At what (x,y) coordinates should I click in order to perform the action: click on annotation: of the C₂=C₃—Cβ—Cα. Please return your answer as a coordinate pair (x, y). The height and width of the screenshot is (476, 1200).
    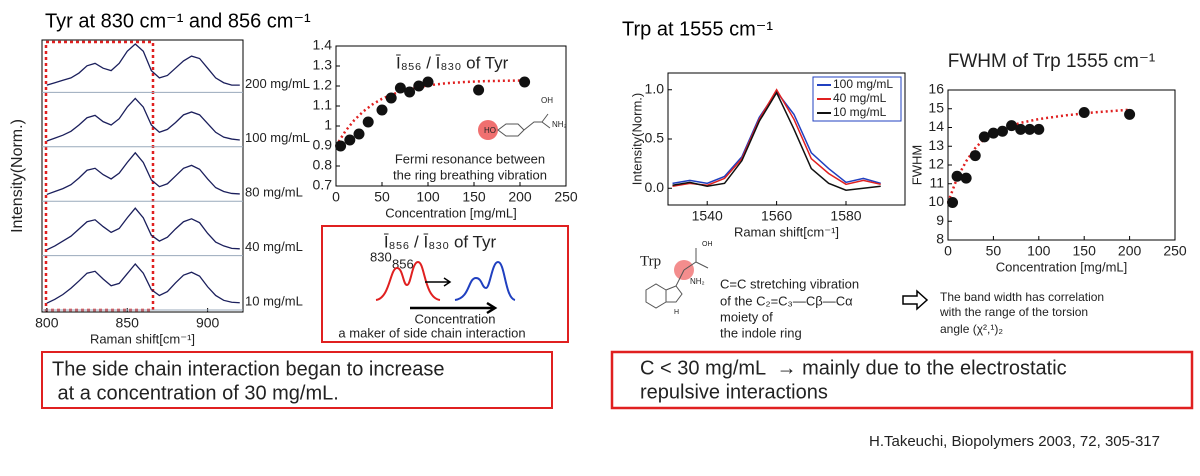
    Looking at the image, I should click on (786, 300).